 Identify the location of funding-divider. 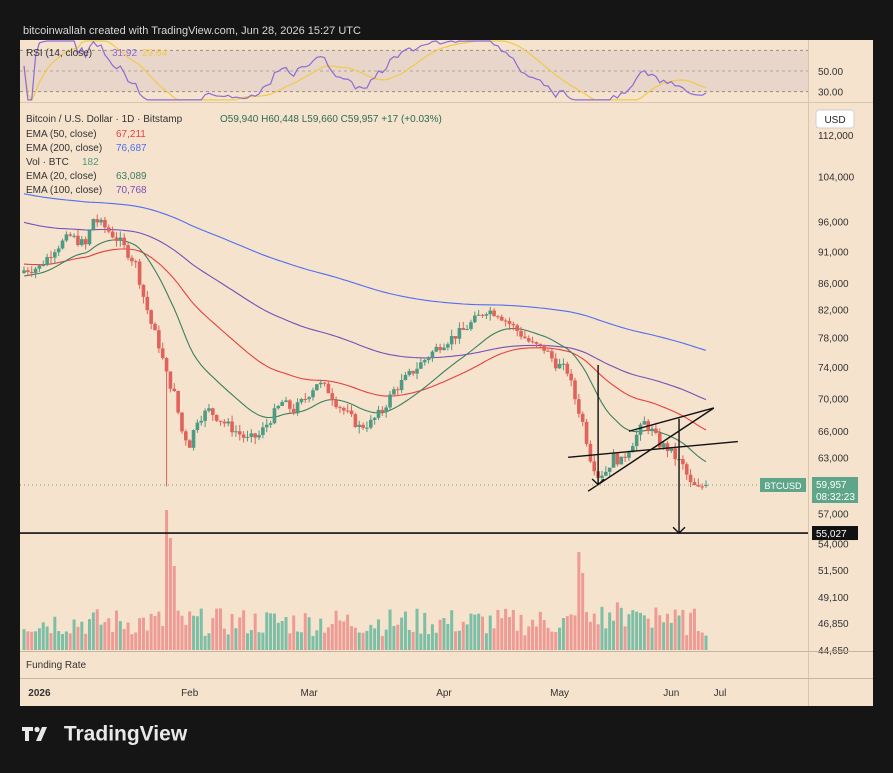
(446, 651).